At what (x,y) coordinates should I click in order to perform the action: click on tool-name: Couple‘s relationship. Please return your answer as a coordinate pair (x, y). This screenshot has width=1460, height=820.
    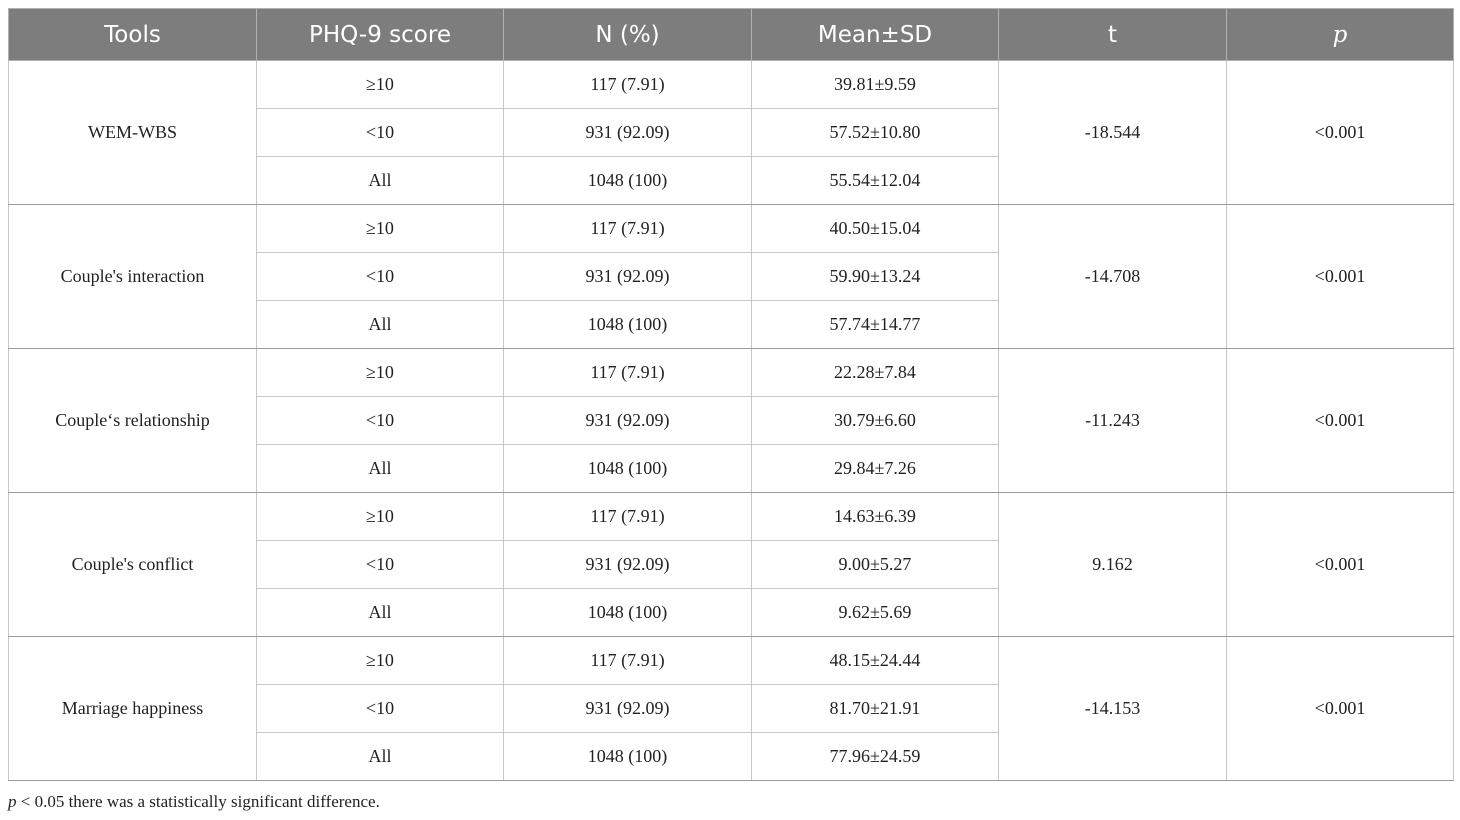
    Looking at the image, I should click on (132, 420).